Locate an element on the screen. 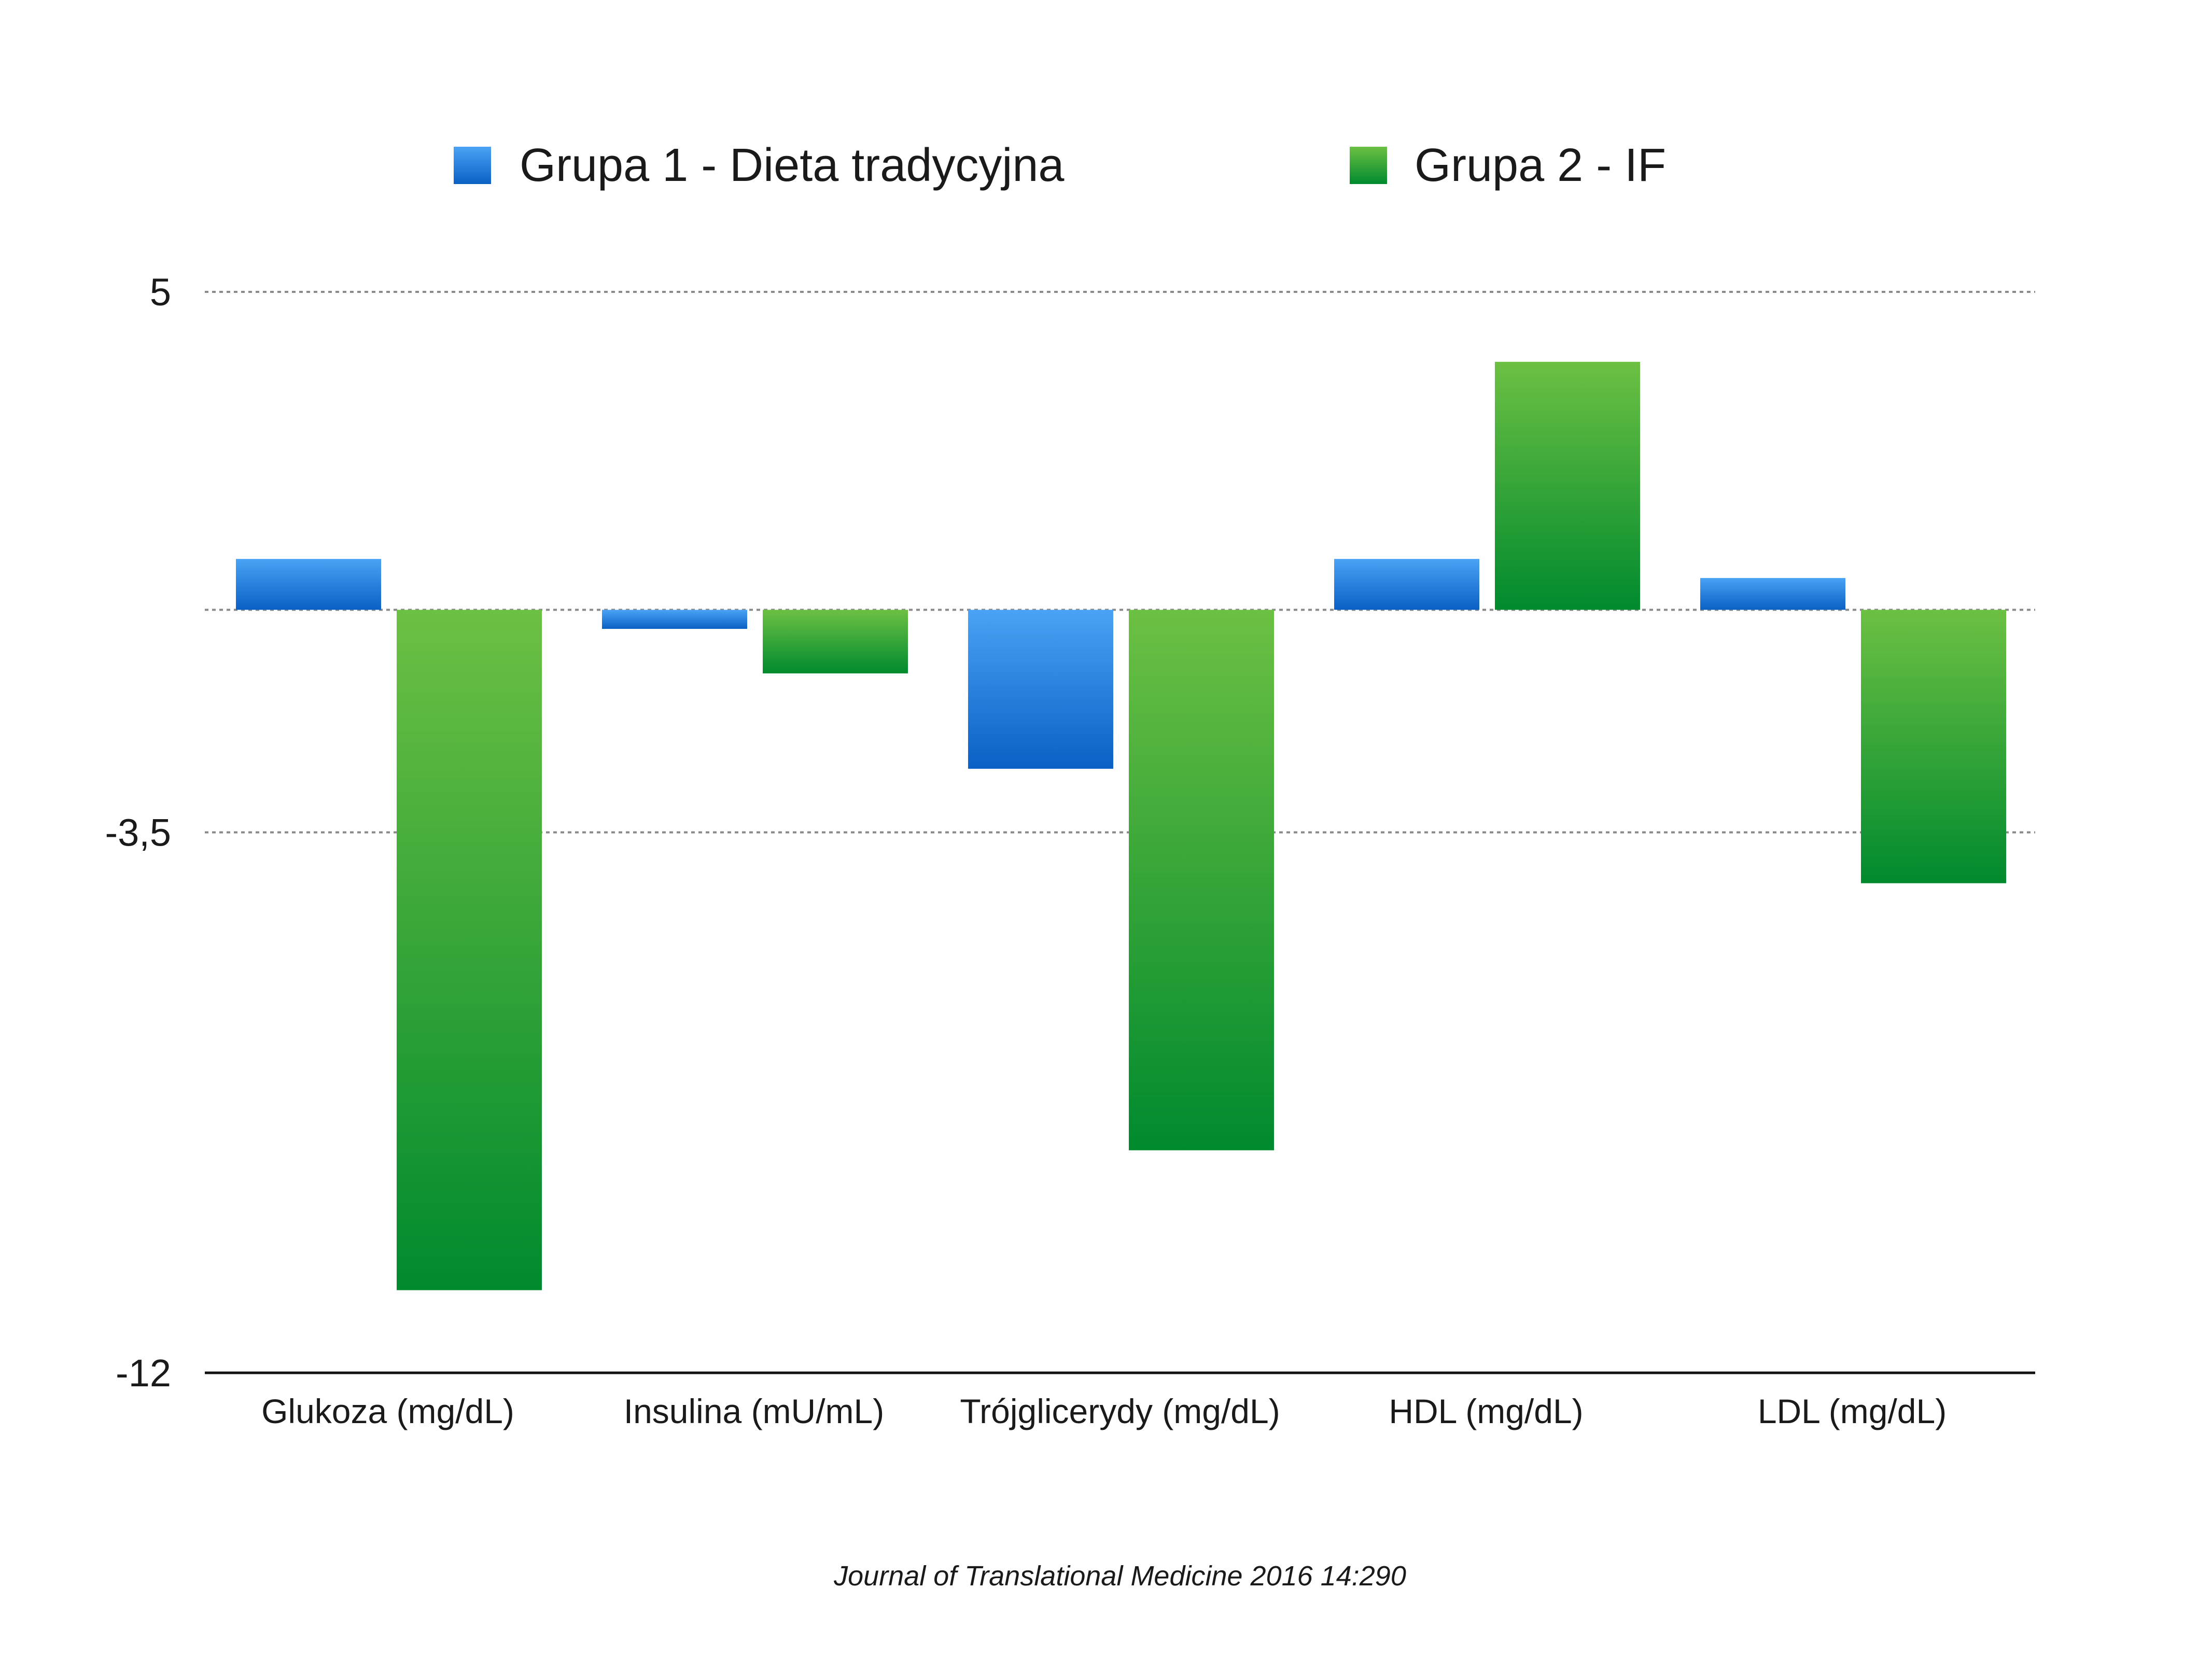  x-tick-label: Insulina (mU/mL) is located at coordinates (754, 1411).